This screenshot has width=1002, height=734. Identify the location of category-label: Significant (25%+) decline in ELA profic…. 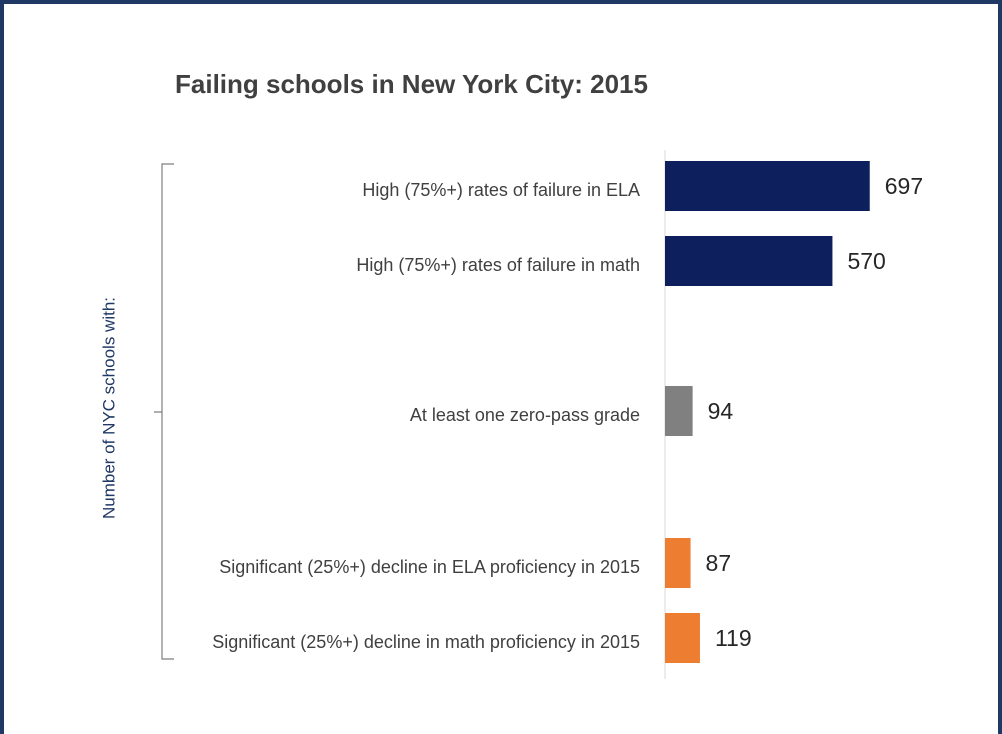
(429, 567).